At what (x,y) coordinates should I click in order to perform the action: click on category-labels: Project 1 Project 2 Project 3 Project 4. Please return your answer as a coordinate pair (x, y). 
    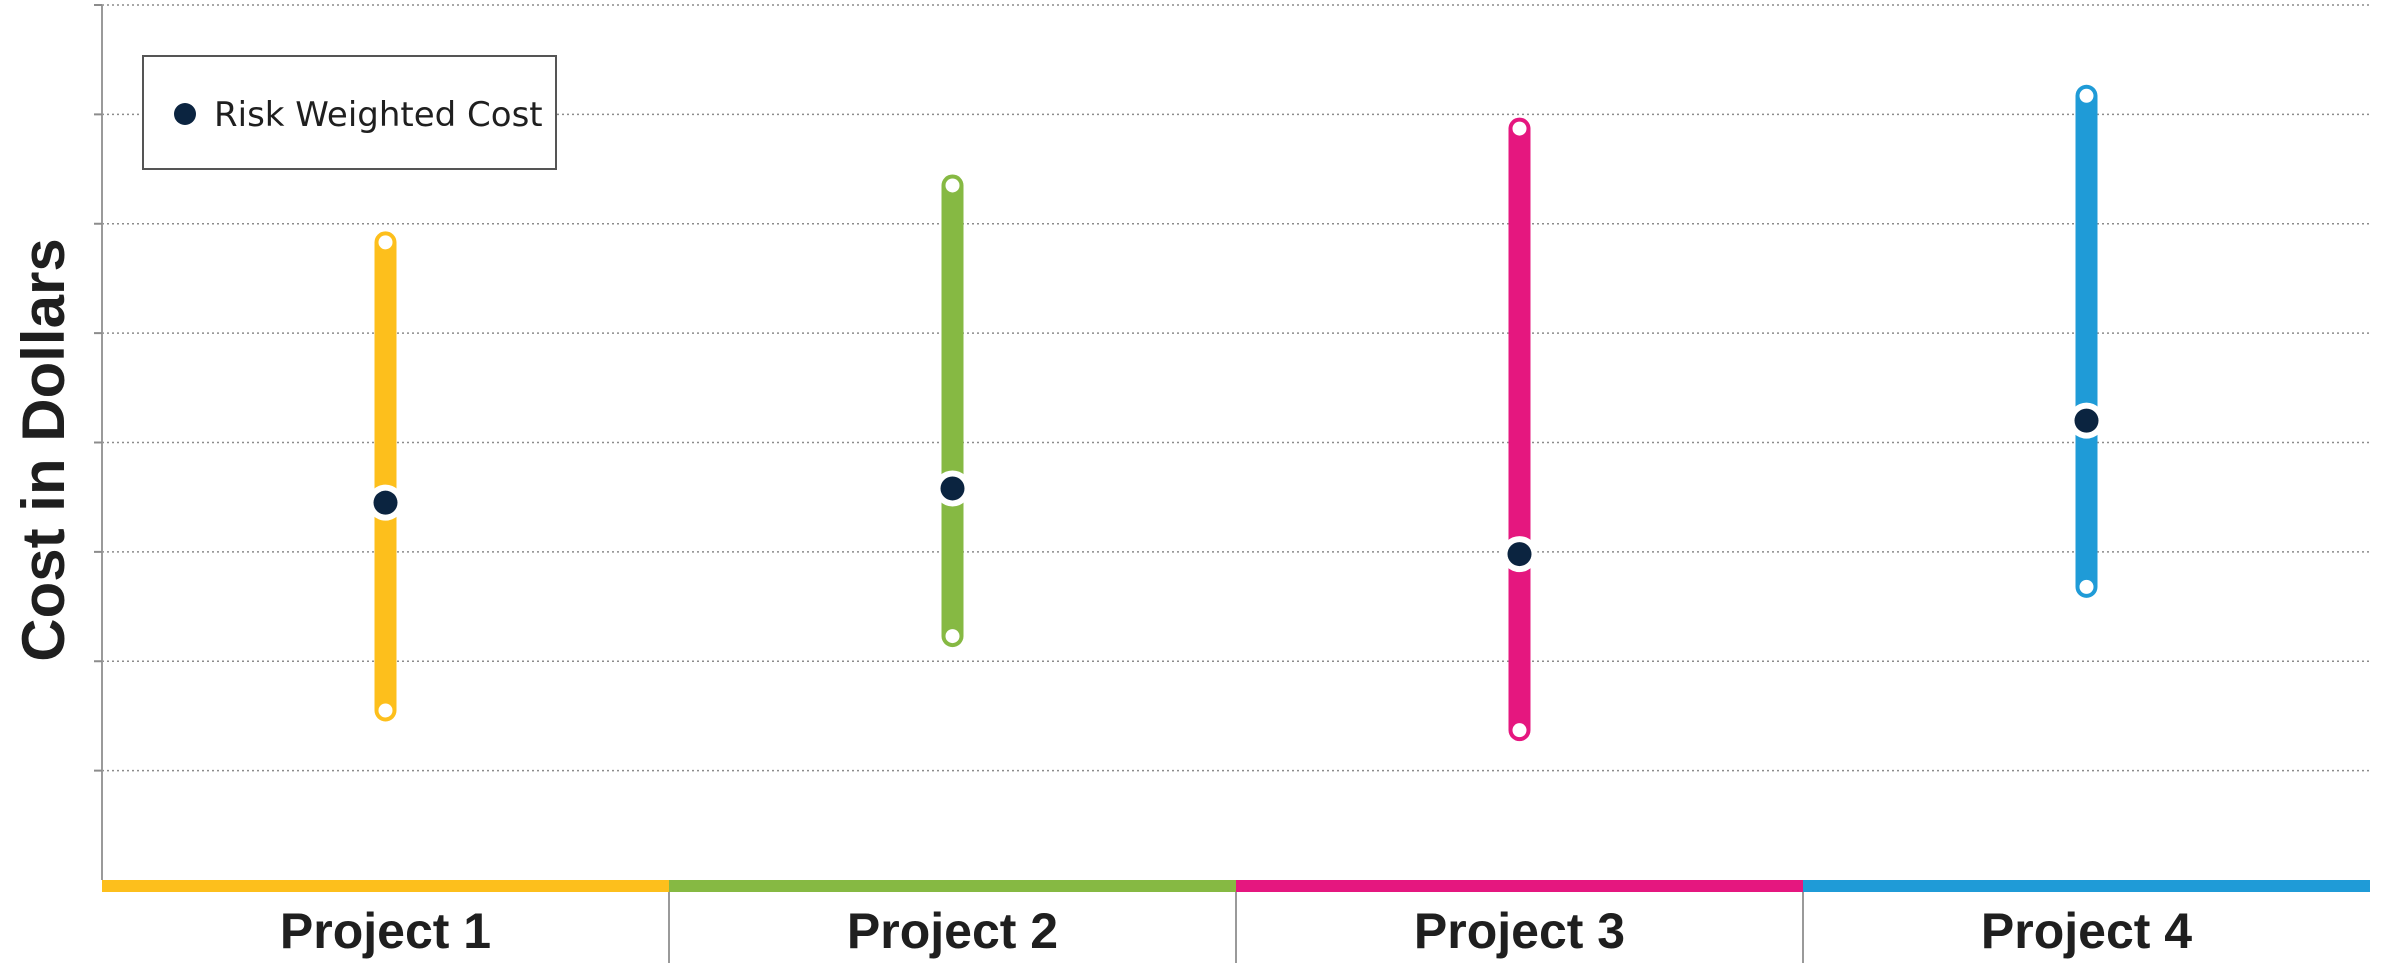
    Looking at the image, I should click on (1236, 931).